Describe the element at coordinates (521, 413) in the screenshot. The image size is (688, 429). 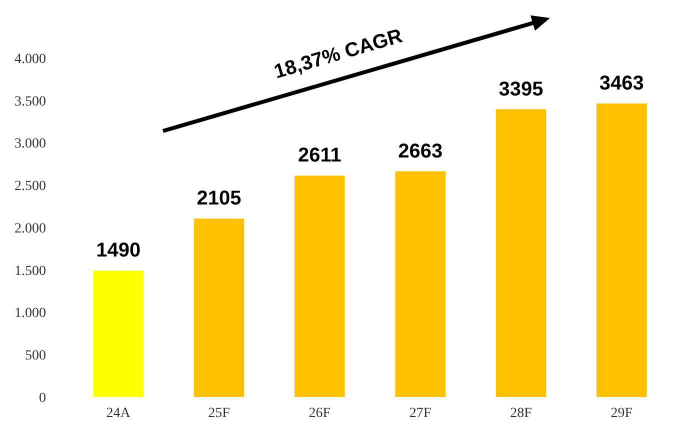
I see `x-tick-label: 28F` at that location.